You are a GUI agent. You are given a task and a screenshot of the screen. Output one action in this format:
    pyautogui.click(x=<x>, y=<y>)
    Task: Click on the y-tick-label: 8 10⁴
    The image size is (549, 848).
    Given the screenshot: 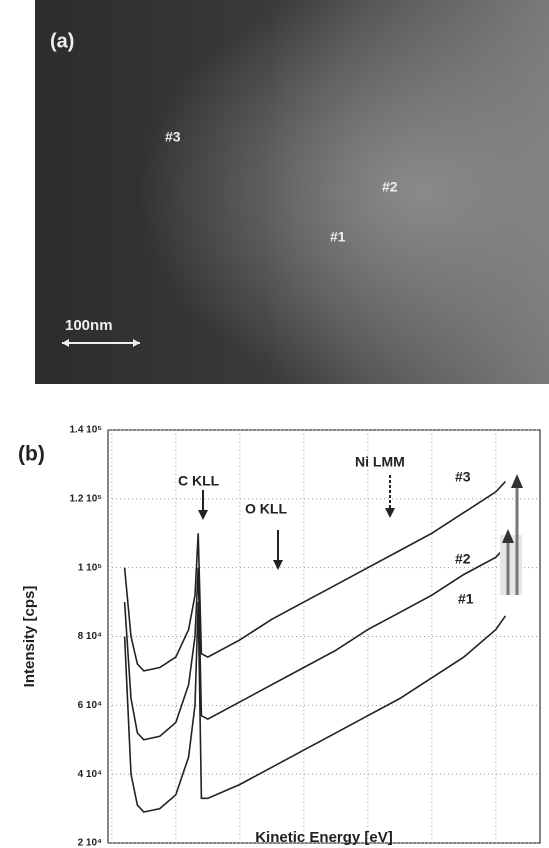 What is the action you would take?
    pyautogui.click(x=90, y=636)
    